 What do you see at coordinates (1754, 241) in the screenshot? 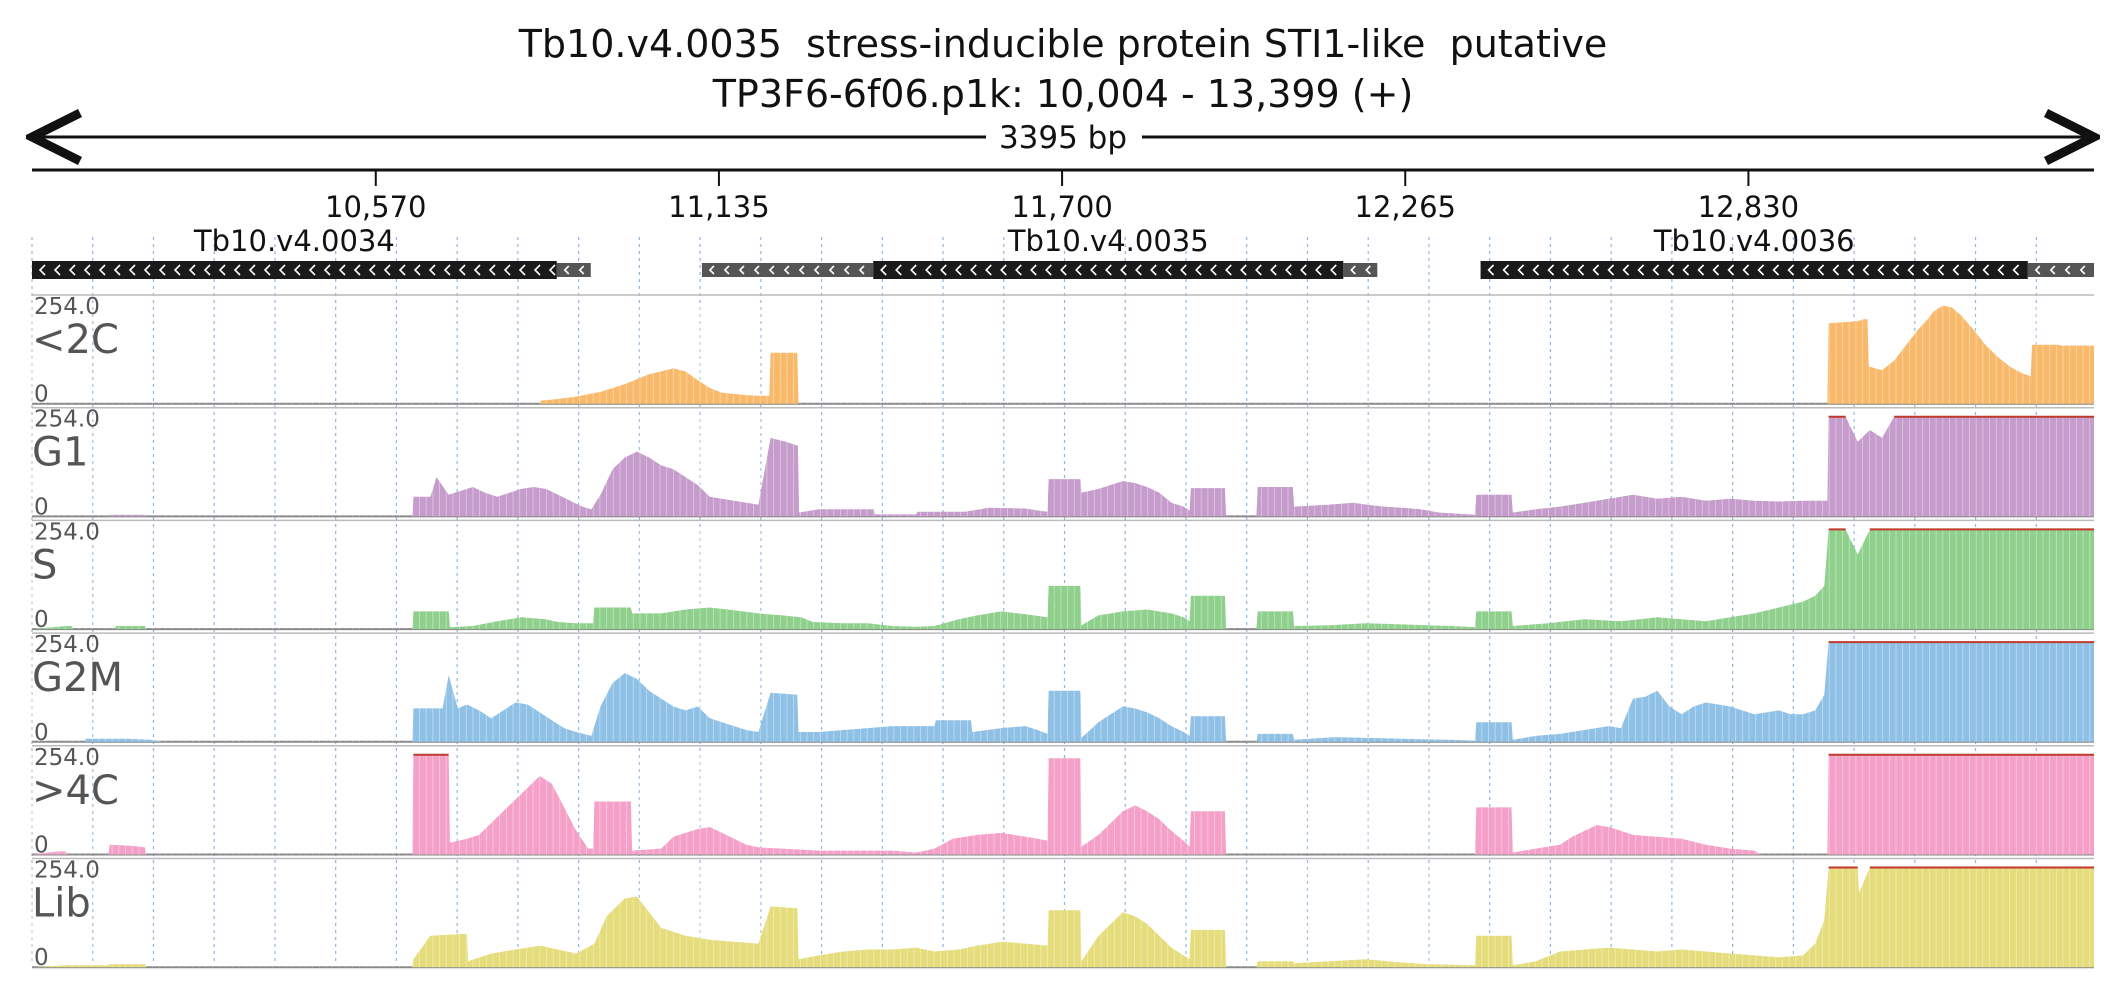
I see `gene-label: Tb10.v4.0036` at bounding box center [1754, 241].